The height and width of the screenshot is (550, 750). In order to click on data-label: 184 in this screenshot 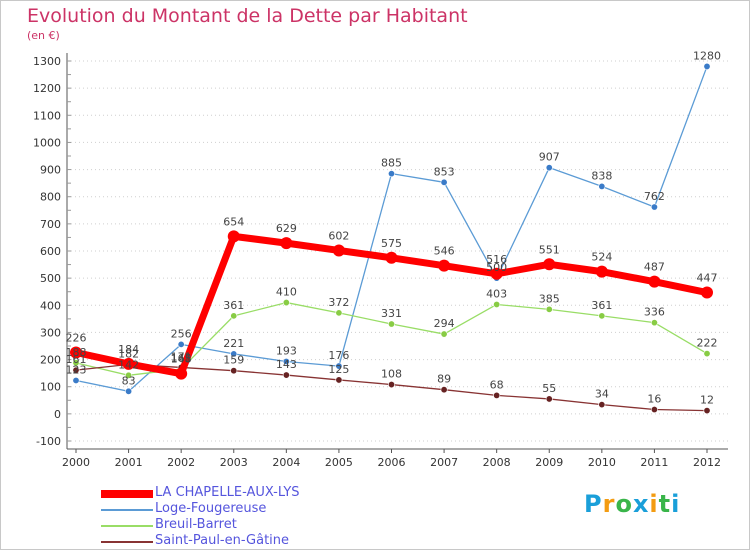, I will do `click(128, 349)`.